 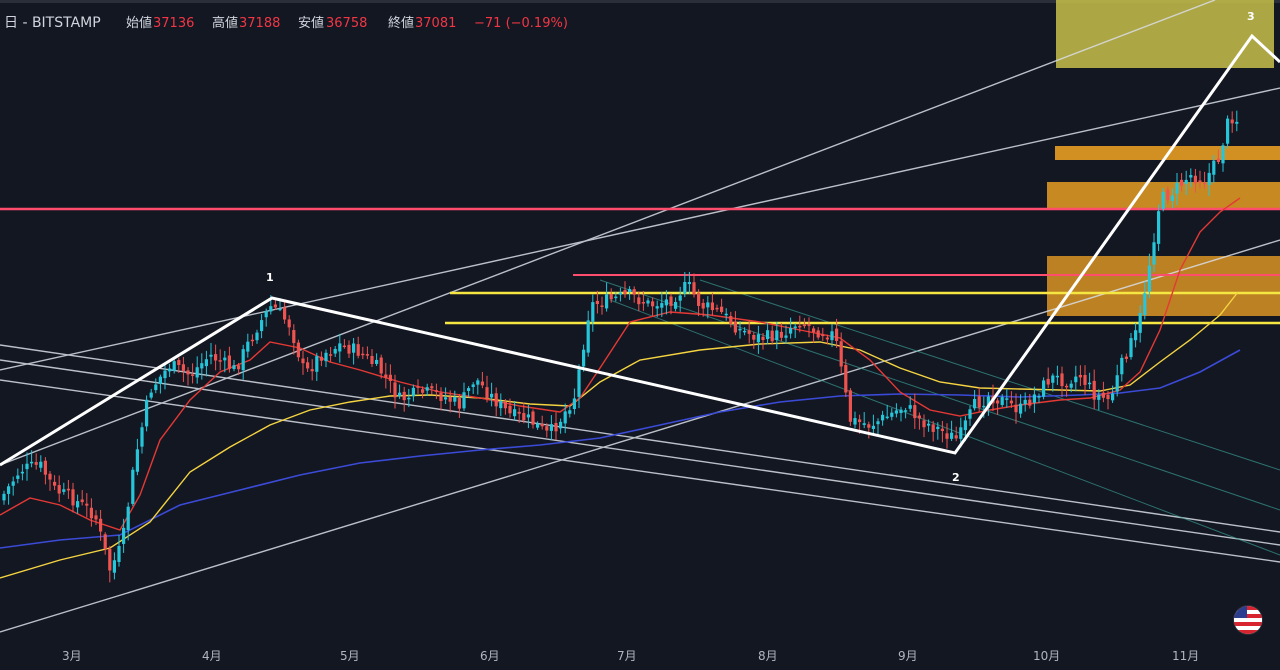 I want to click on x-tick-label: 3月, so click(x=72, y=656).